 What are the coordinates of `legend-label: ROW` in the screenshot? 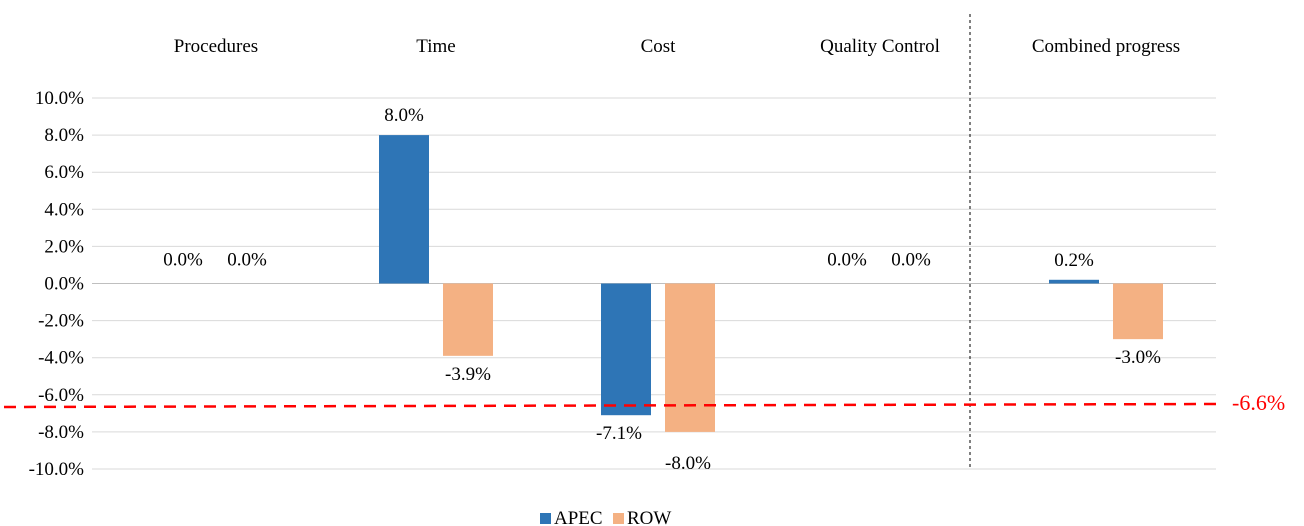 It's located at (649, 517).